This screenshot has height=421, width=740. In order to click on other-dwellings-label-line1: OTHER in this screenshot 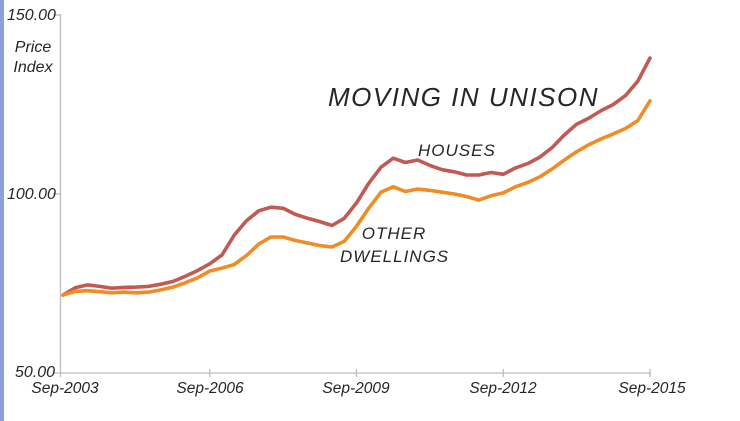, I will do `click(394, 233)`.